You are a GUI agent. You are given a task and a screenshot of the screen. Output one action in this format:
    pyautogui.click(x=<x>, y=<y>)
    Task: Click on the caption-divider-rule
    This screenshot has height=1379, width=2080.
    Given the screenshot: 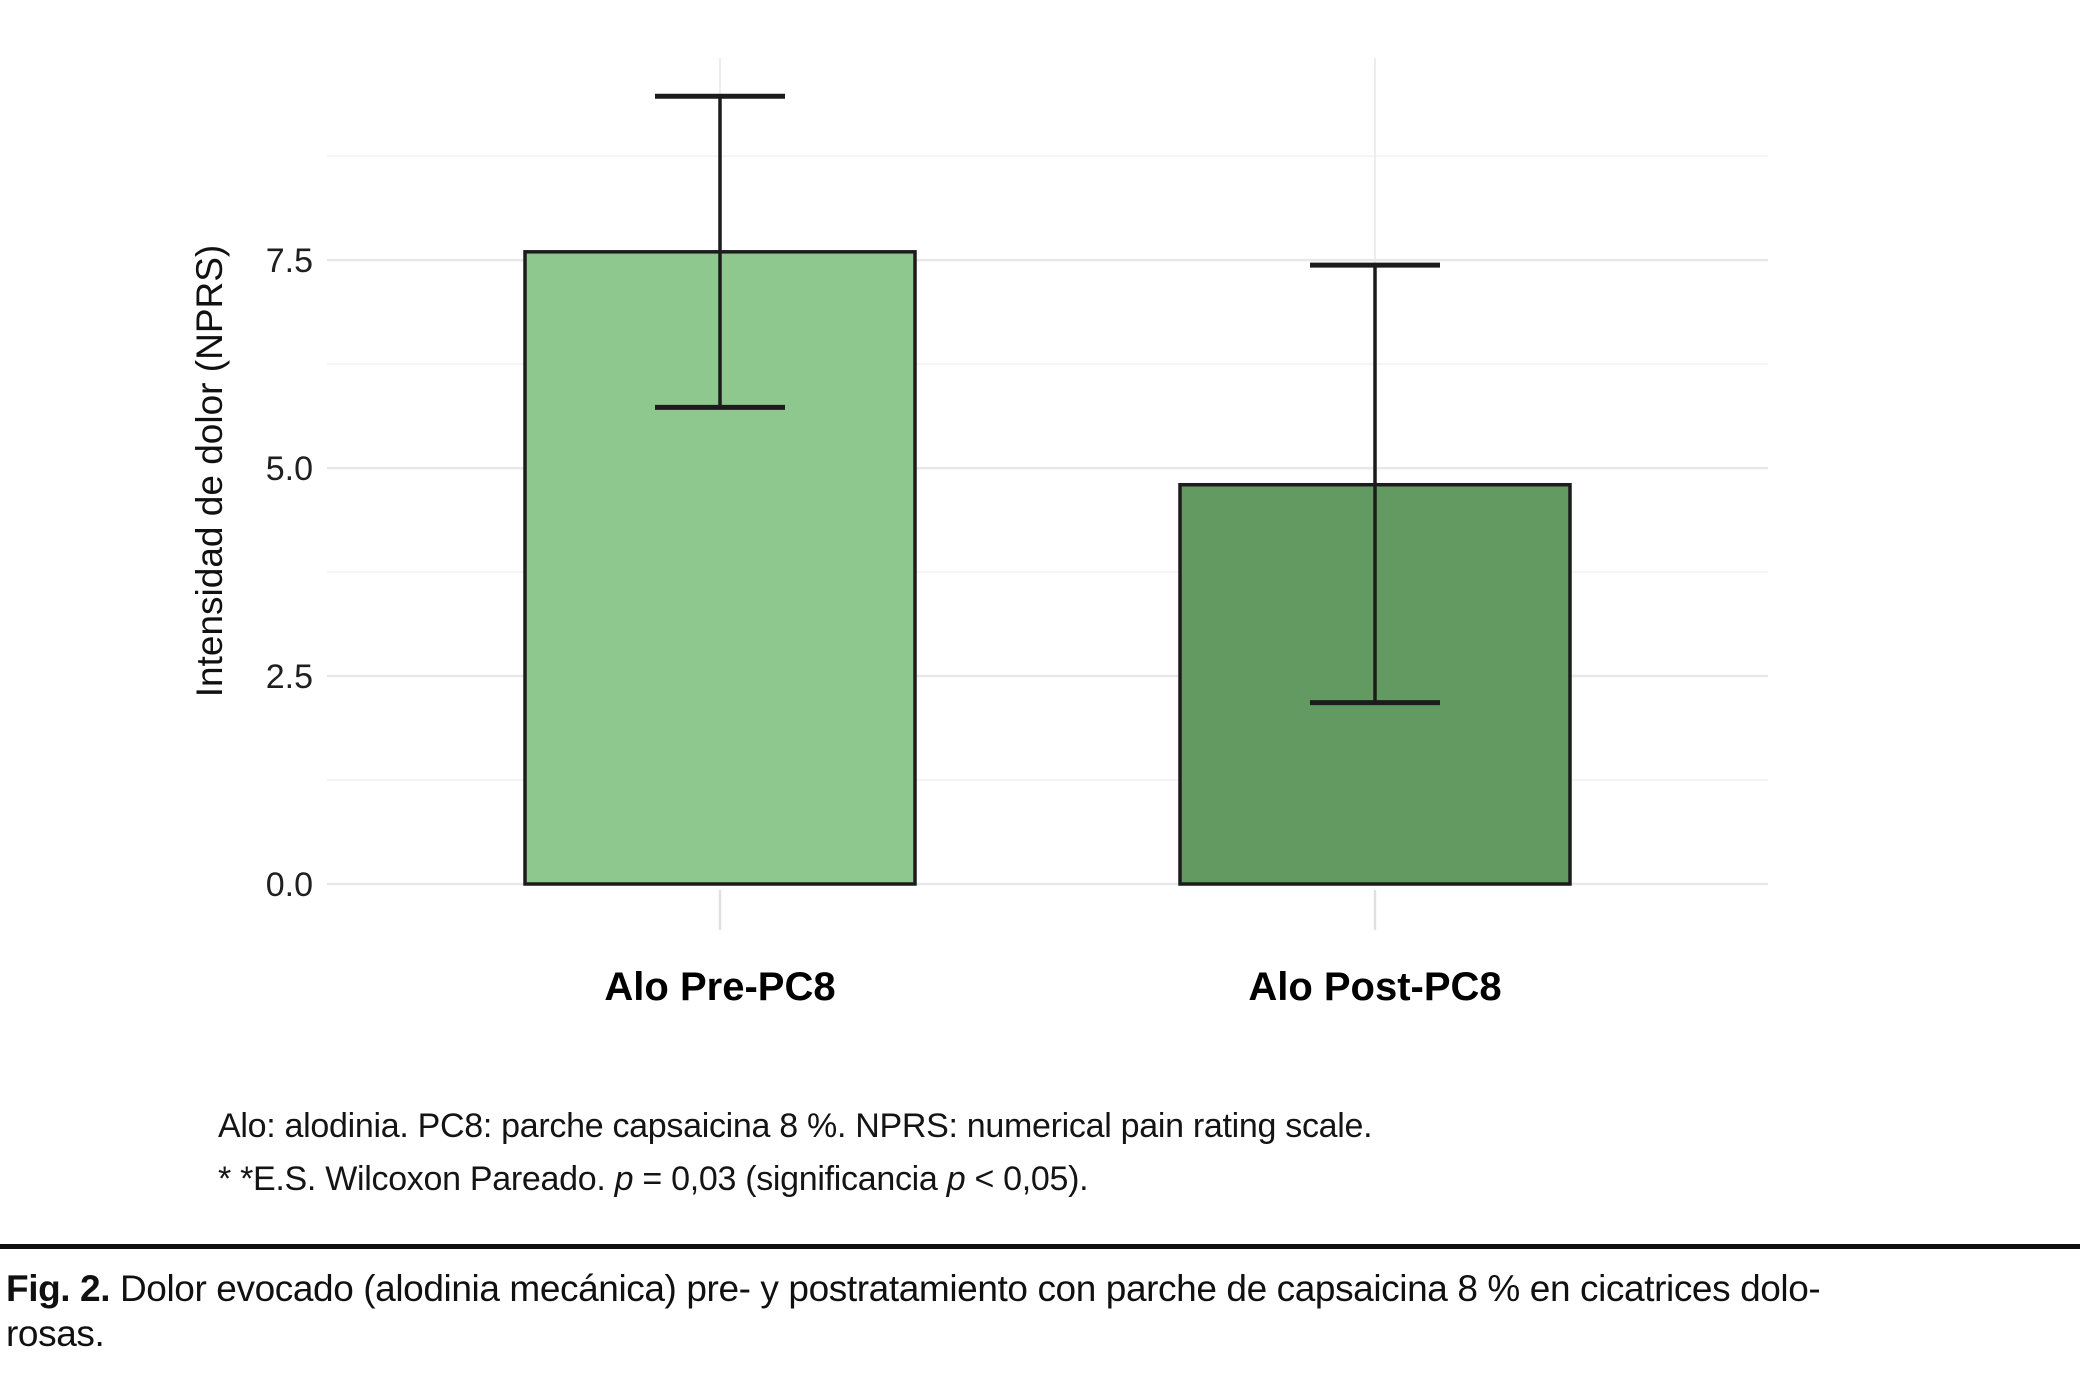 What is the action you would take?
    pyautogui.click(x=1040, y=1246)
    